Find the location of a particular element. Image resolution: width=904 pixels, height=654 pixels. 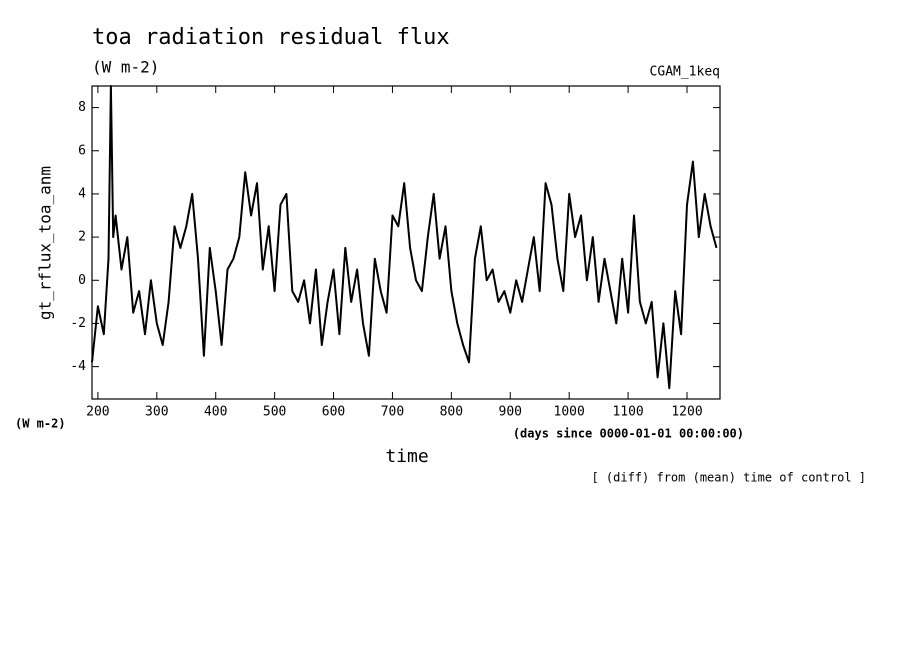

x-tick-label: 1100 is located at coordinates (627, 412).